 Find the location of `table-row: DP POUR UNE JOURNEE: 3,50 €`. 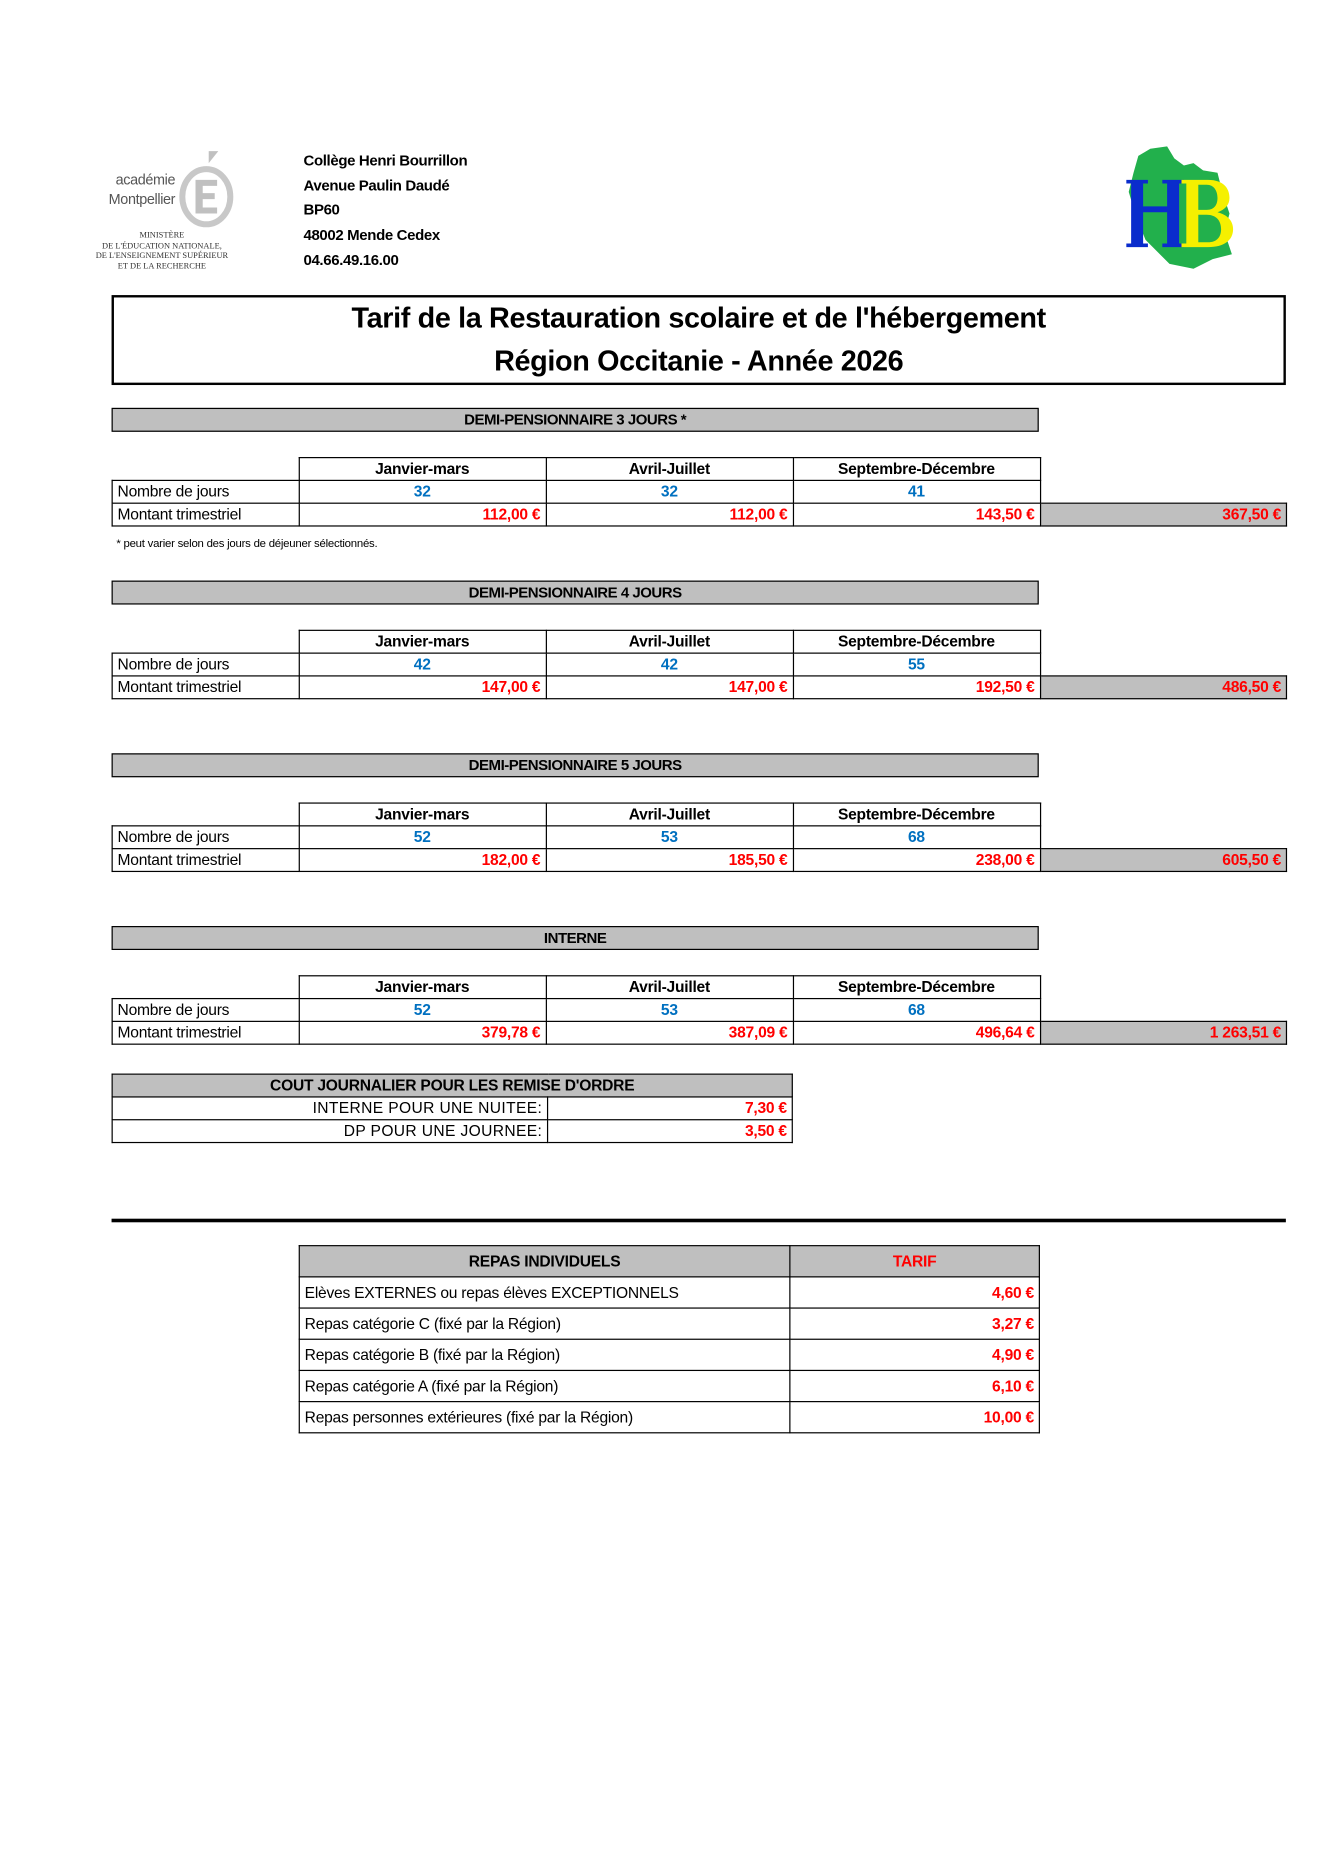

table-row: DP POUR UNE JOURNEE: 3,50 € is located at coordinates (452, 1131).